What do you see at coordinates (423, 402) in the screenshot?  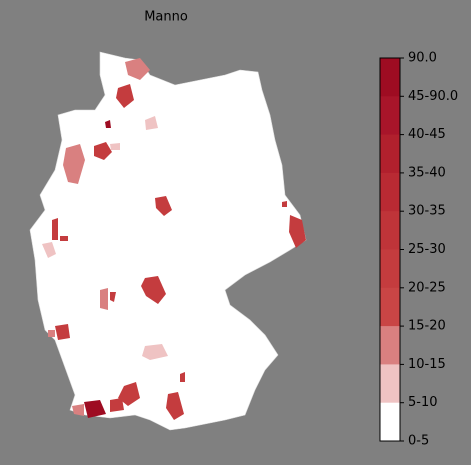 I see `colorbar-label: 5-10` at bounding box center [423, 402].